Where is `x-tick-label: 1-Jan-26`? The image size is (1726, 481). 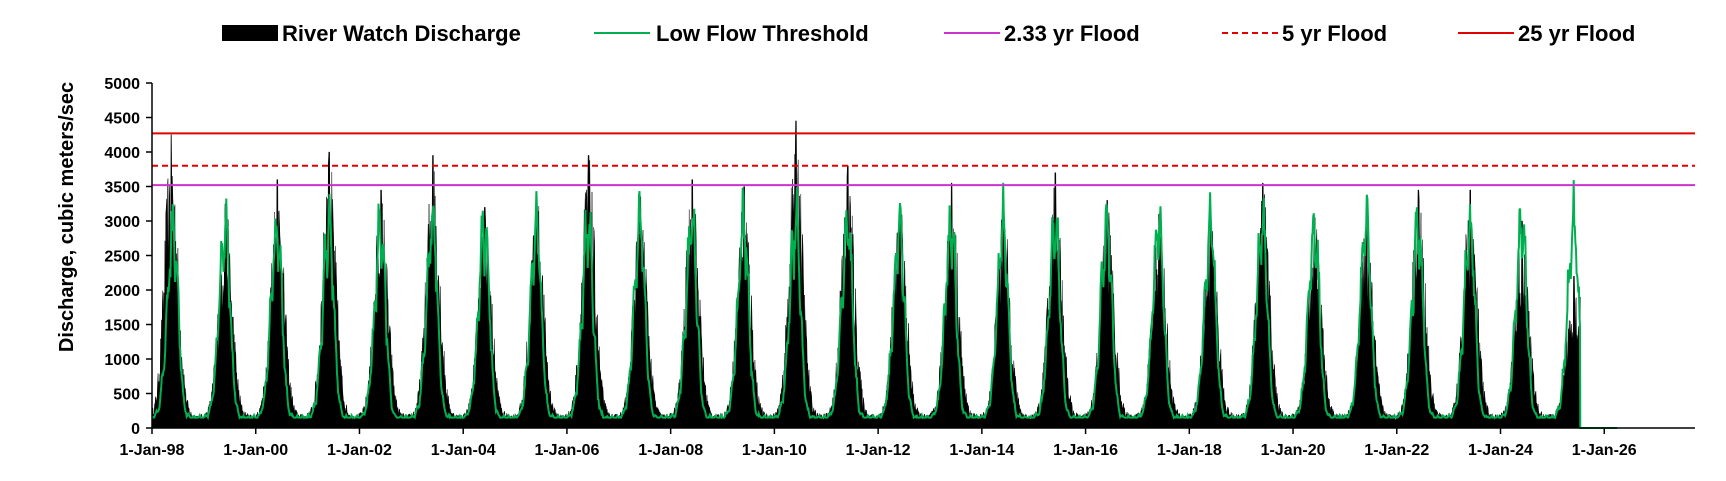
x-tick-label: 1-Jan-26 is located at coordinates (1604, 450).